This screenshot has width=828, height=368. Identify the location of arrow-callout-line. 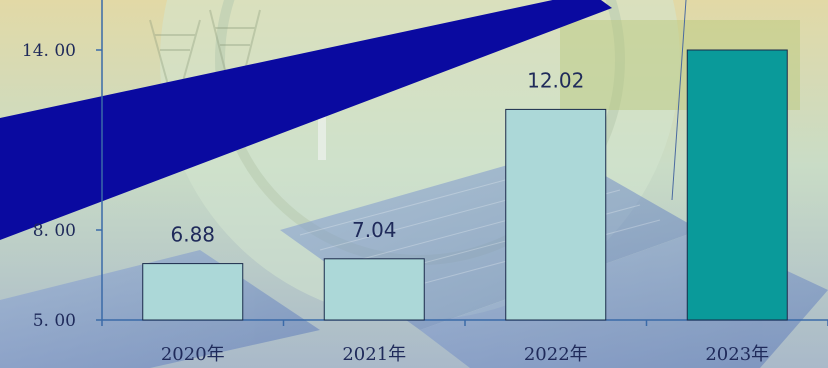
(679, 100).